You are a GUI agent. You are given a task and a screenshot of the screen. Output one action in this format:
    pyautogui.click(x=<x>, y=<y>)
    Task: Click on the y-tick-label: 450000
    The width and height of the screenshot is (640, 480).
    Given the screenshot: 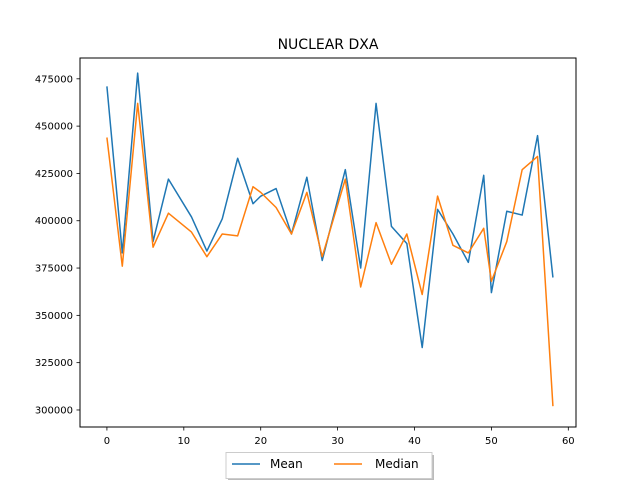 What is the action you would take?
    pyautogui.click(x=54, y=127)
    